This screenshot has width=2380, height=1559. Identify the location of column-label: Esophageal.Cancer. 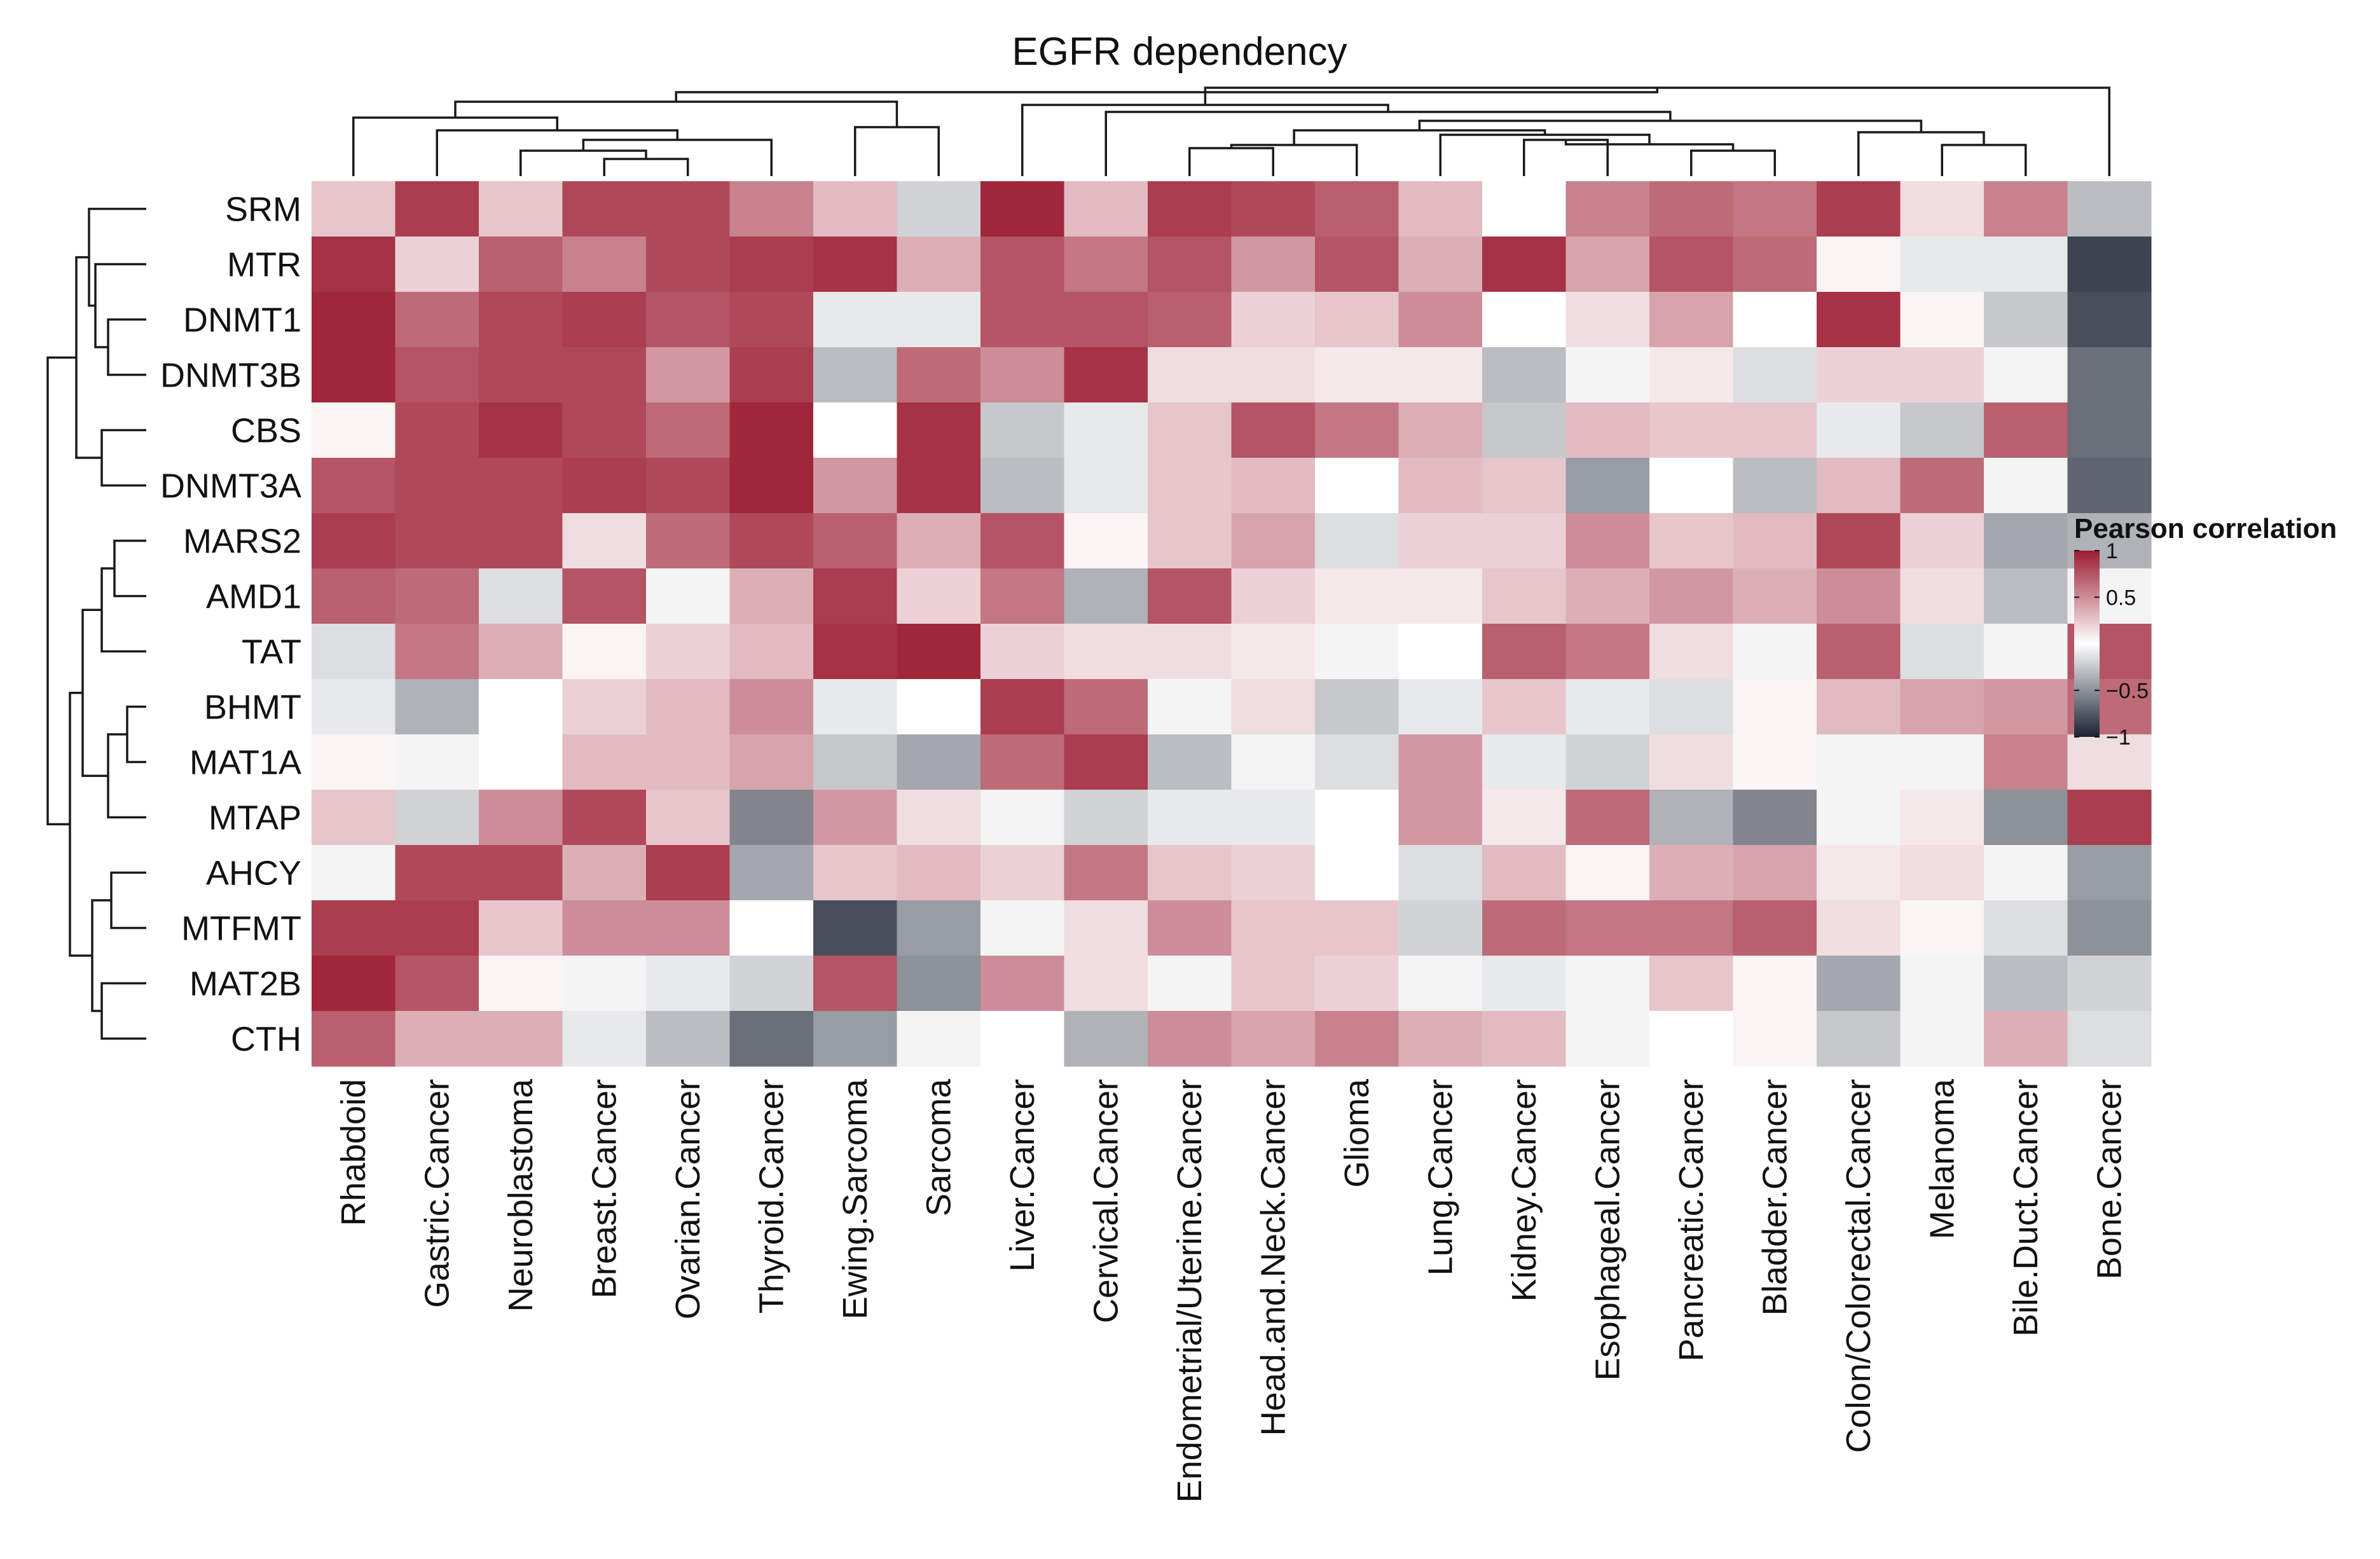
(1607, 1229).